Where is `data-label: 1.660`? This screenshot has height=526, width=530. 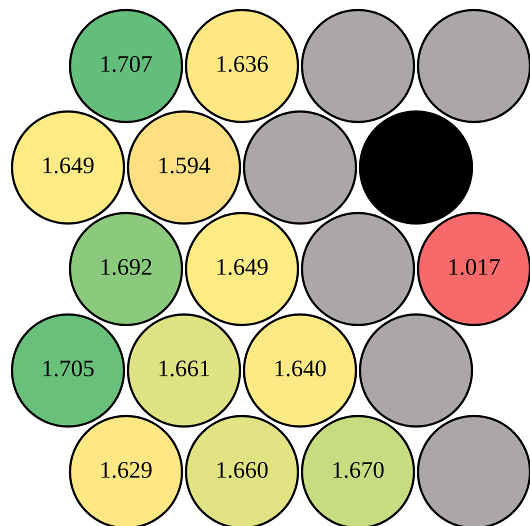
data-label: 1.660 is located at coordinates (243, 470).